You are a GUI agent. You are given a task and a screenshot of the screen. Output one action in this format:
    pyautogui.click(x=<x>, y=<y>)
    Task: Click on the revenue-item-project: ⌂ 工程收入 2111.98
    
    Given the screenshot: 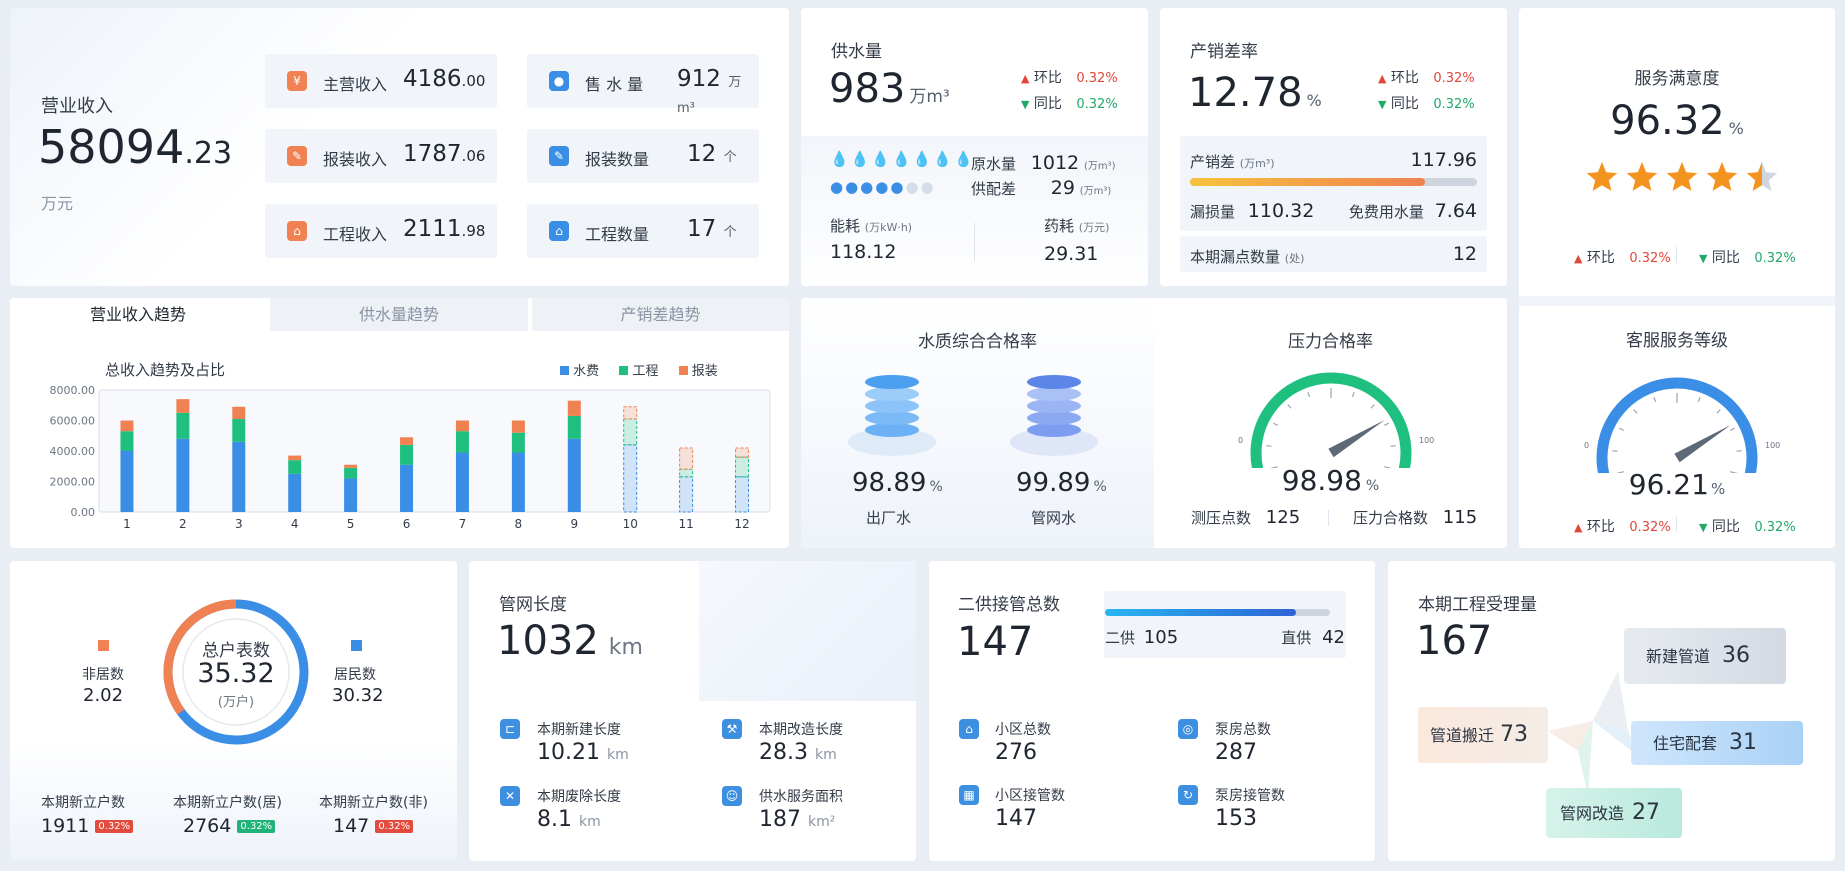 What is the action you would take?
    pyautogui.click(x=381, y=231)
    